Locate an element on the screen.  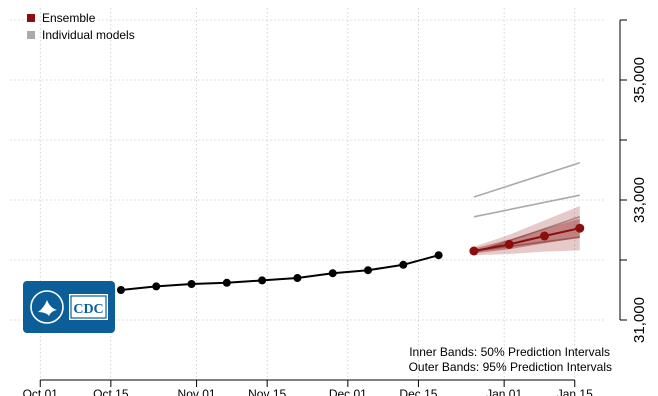
prediction-bands is located at coordinates (526, 231).